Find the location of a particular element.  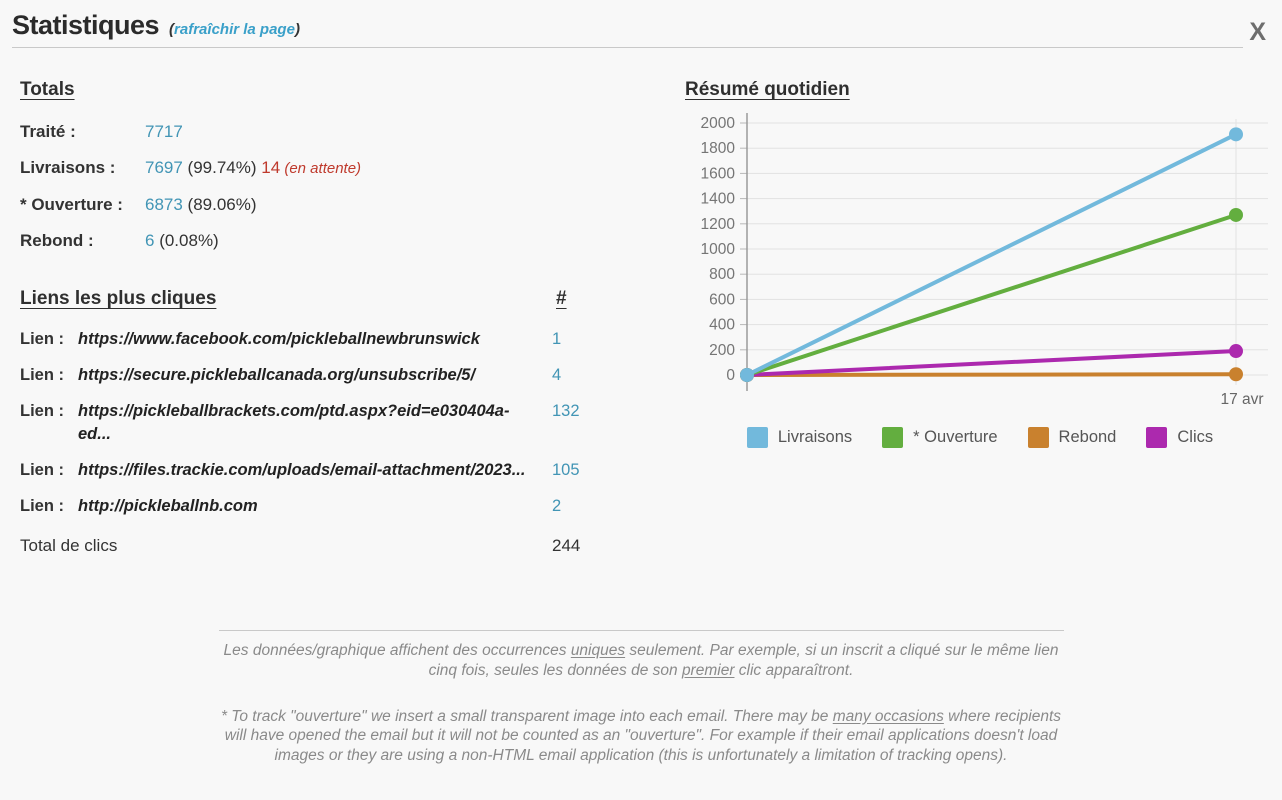

x-tick-label: 17 avr is located at coordinates (1241, 399).